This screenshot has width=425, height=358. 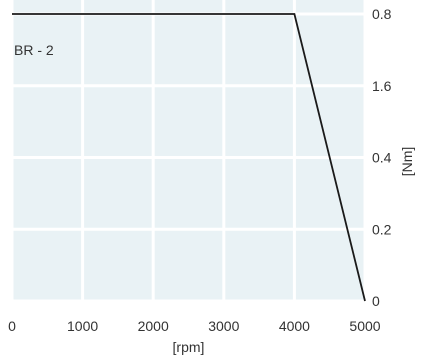 What do you see at coordinates (82, 326) in the screenshot?
I see `x-tick-label: 1000` at bounding box center [82, 326].